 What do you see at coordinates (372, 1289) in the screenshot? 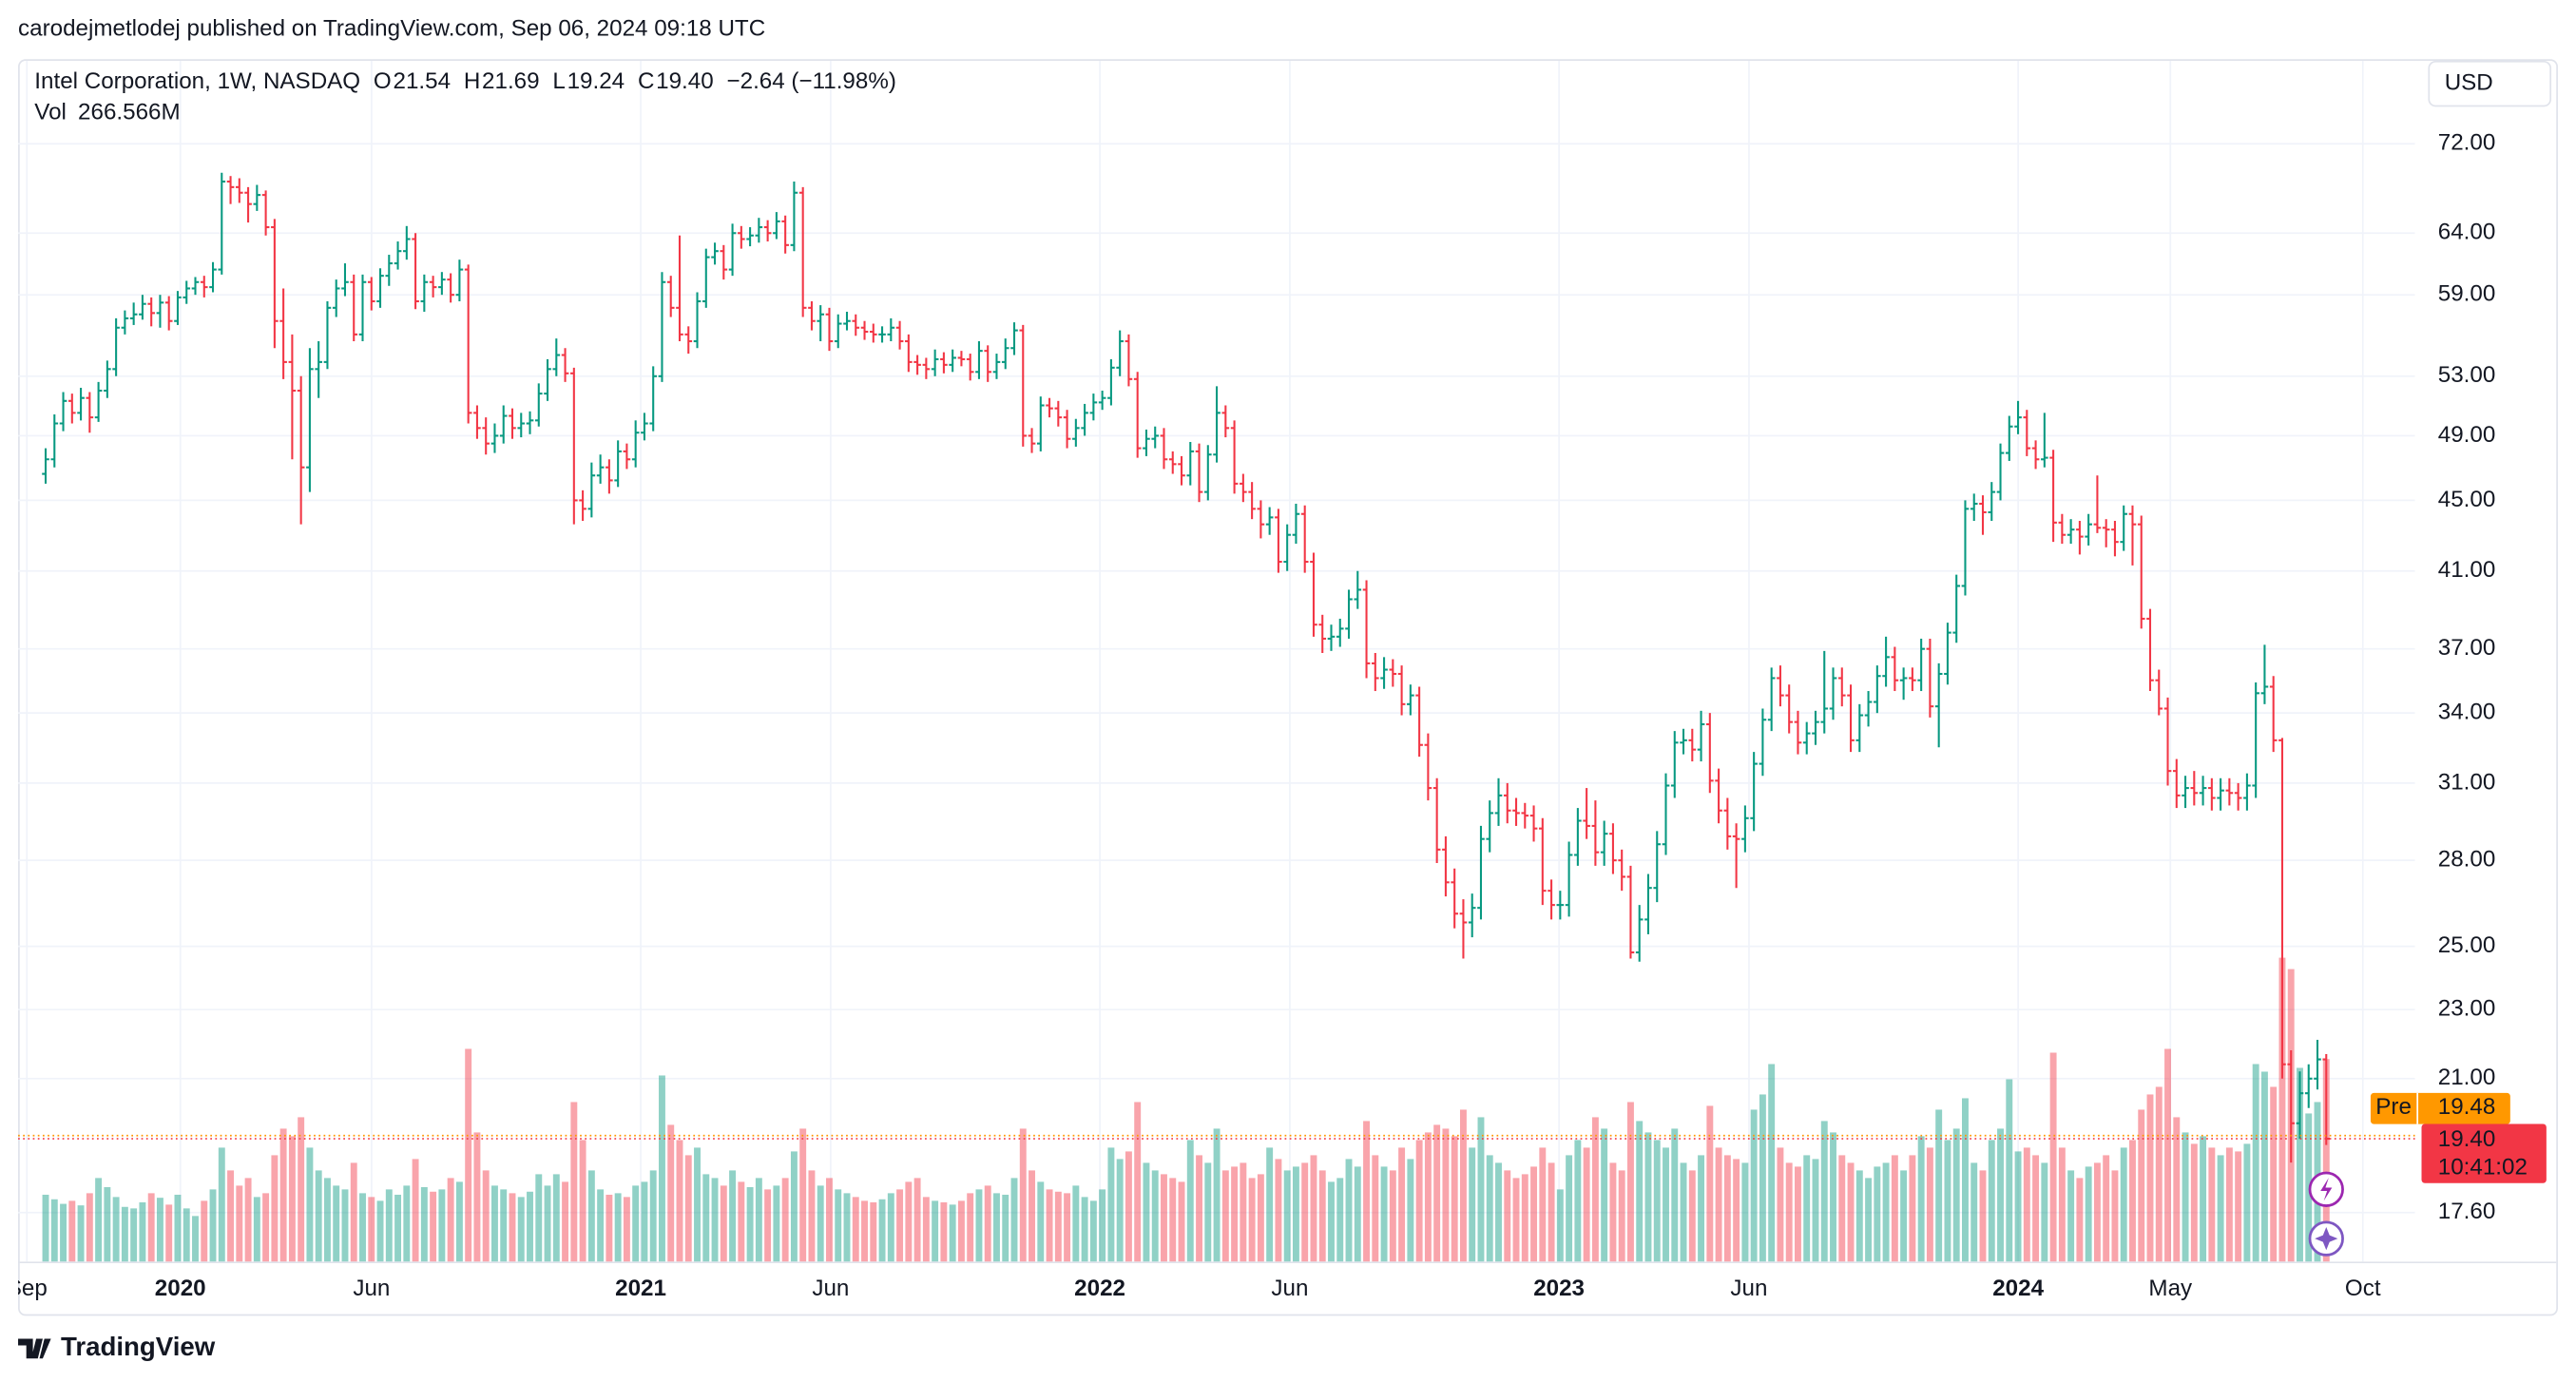
I see `x-tick-label: Jun` at bounding box center [372, 1289].